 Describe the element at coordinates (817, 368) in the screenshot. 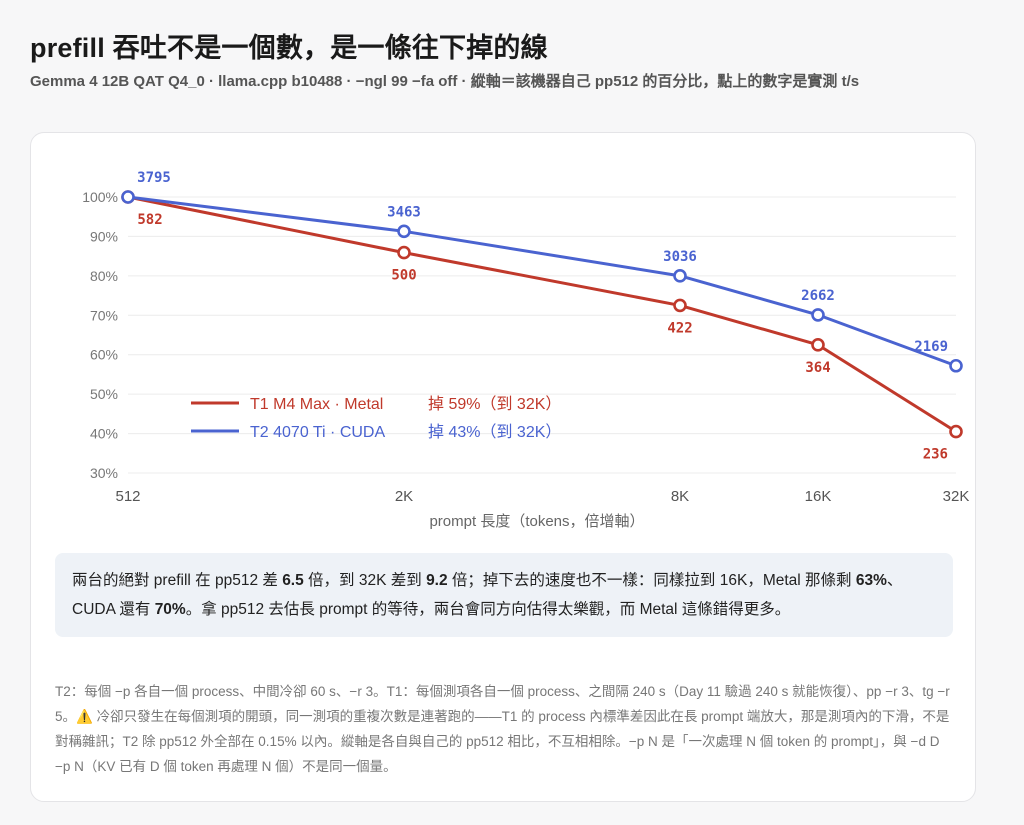

I see `data-label: 364` at that location.